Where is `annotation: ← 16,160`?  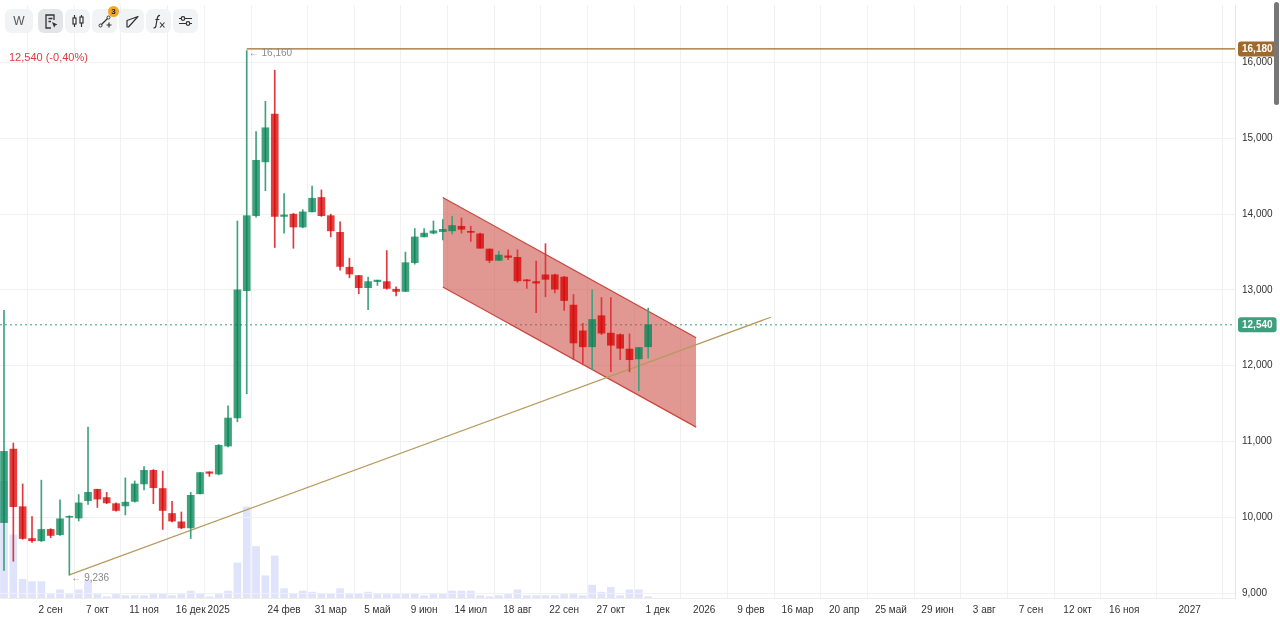
annotation: ← 16,160 is located at coordinates (270, 53).